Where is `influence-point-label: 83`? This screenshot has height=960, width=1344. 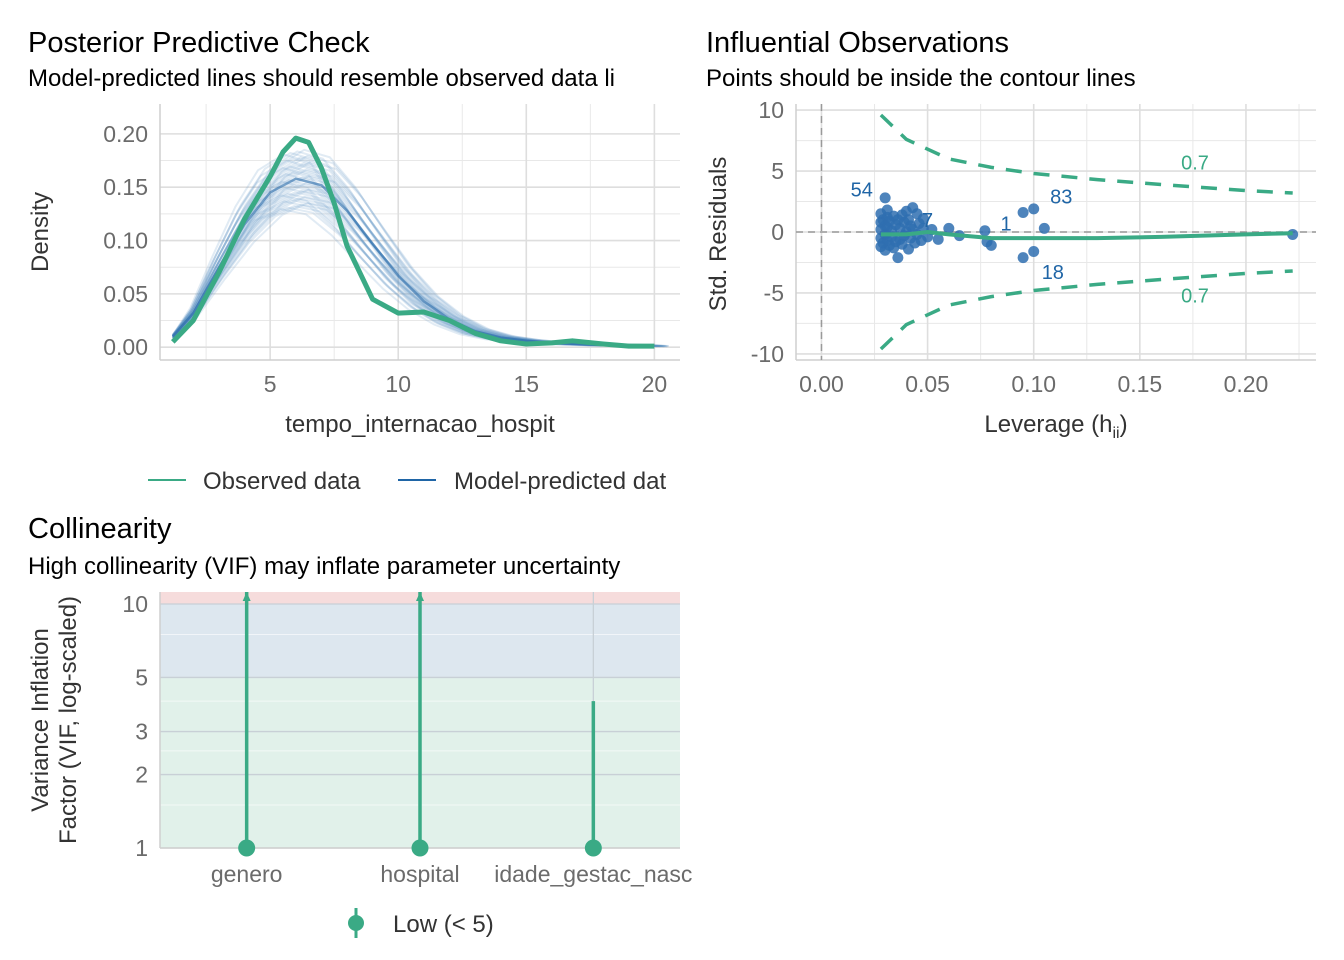 influence-point-label: 83 is located at coordinates (1061, 198).